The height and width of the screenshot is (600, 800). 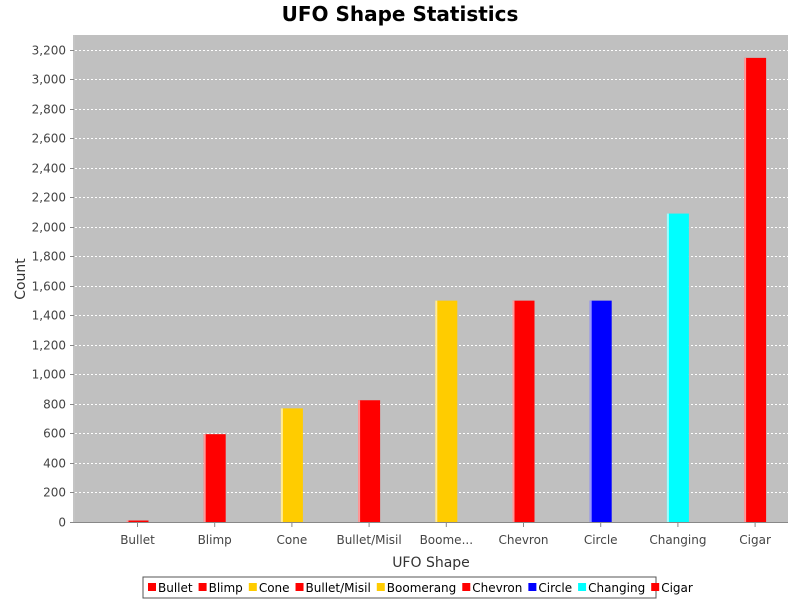 What do you see at coordinates (677, 540) in the screenshot?
I see `x-tick-label: Changing` at bounding box center [677, 540].